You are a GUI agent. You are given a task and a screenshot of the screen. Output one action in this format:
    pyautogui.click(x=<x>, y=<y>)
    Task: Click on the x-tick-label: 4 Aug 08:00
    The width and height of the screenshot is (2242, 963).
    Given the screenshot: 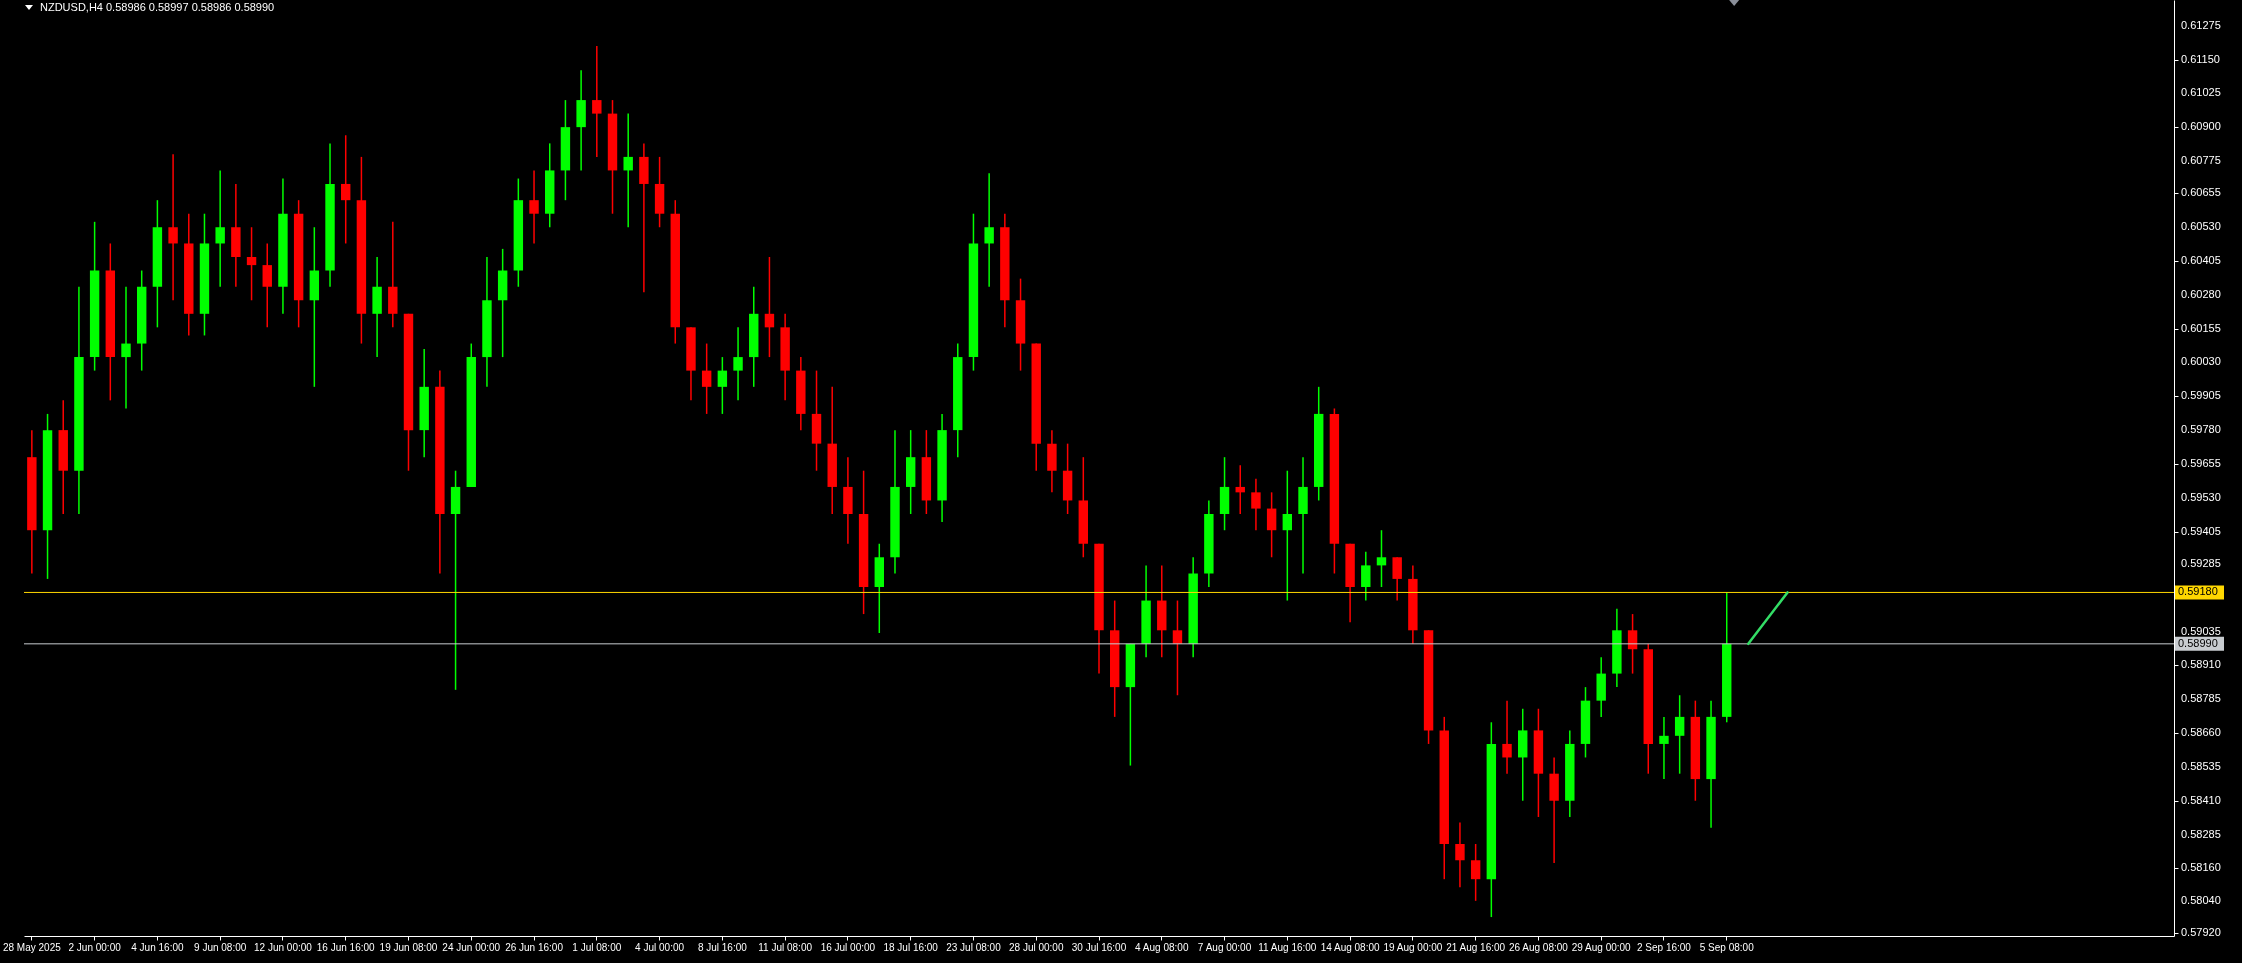 What is the action you would take?
    pyautogui.click(x=1162, y=947)
    